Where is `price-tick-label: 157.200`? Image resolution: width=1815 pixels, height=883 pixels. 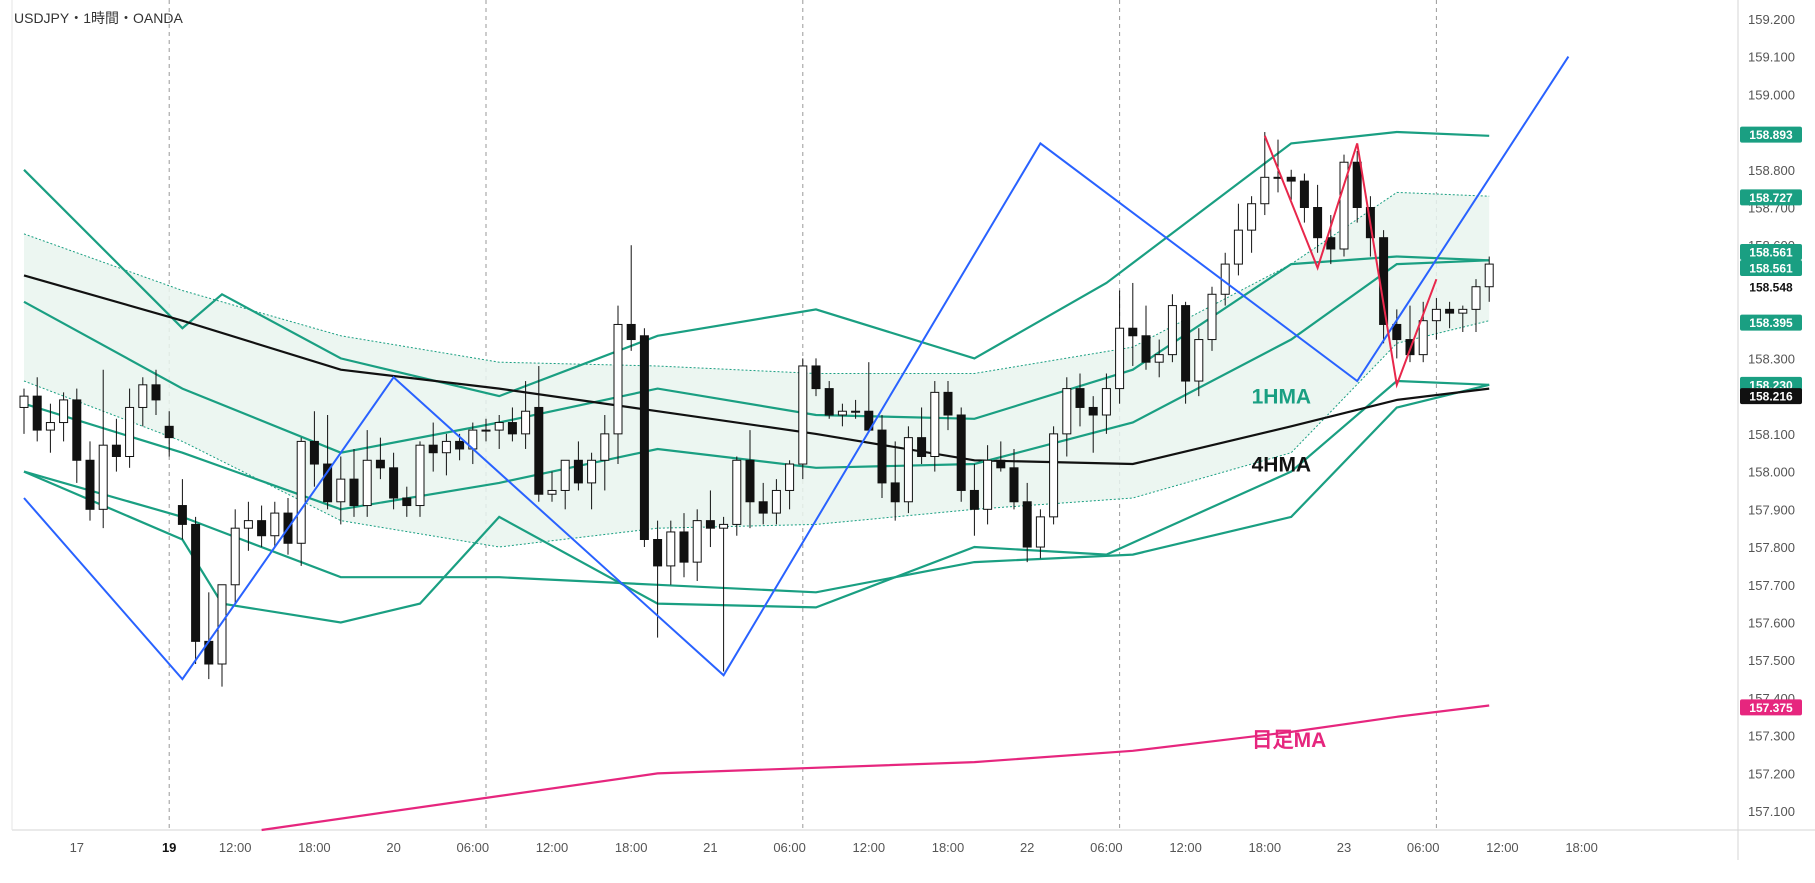 price-tick-label: 157.200 is located at coordinates (1771, 773).